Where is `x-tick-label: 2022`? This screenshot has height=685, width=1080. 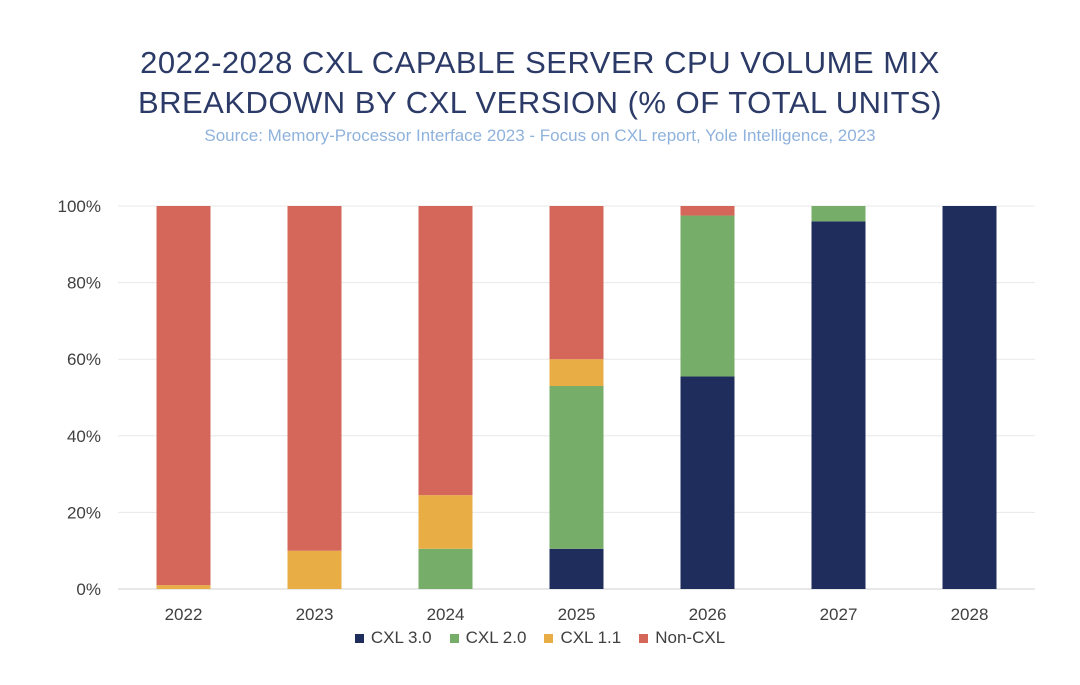
x-tick-label: 2022 is located at coordinates (184, 614).